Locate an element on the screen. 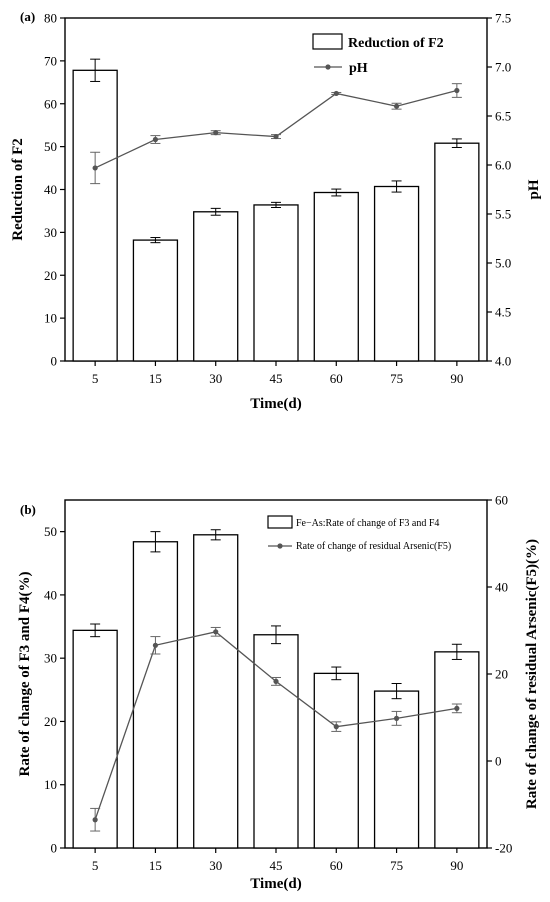 This screenshot has width=550, height=902. left-tick-label: 80 is located at coordinates (50, 18).